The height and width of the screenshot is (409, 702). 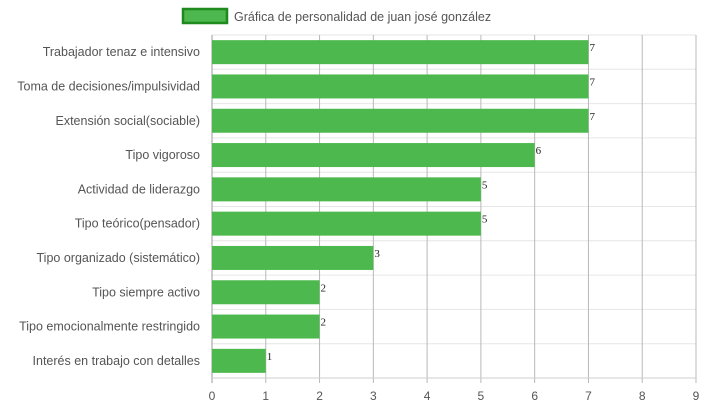 I want to click on x-tick-label: 2, so click(x=319, y=396).